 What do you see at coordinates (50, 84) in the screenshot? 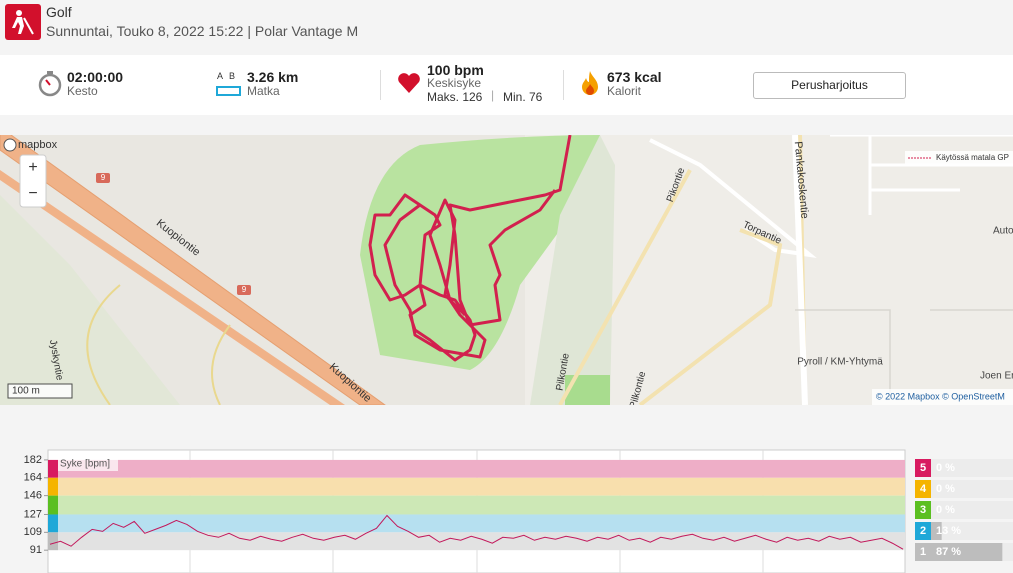
I see `clock-icon` at bounding box center [50, 84].